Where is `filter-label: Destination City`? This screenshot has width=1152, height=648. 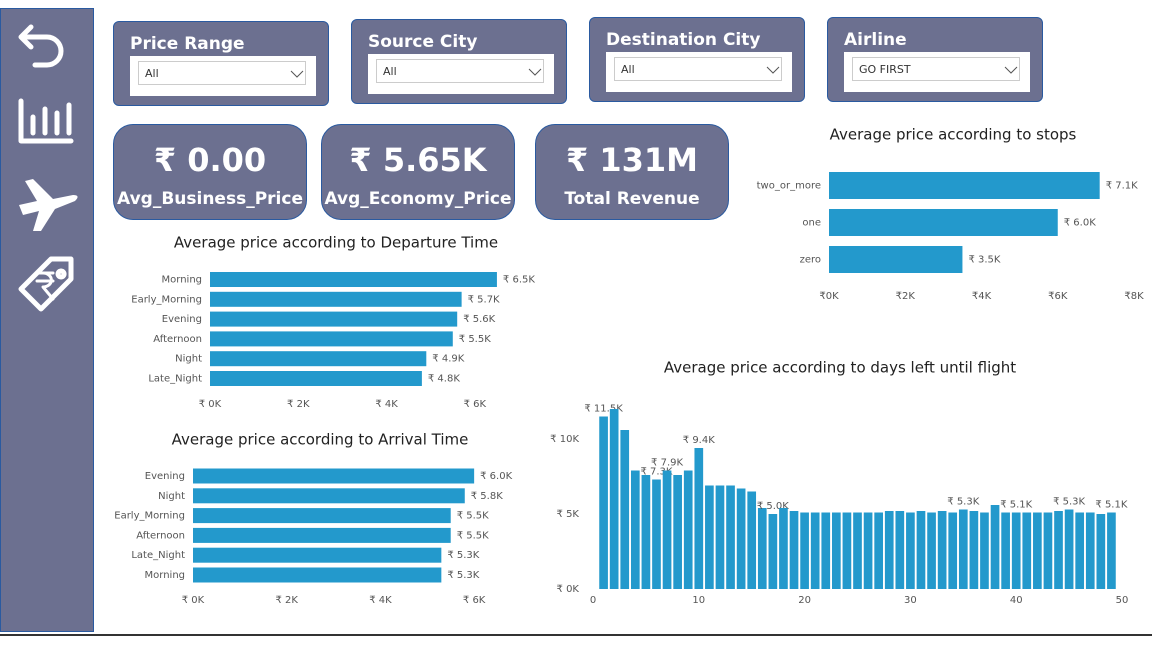 filter-label: Destination City is located at coordinates (683, 40).